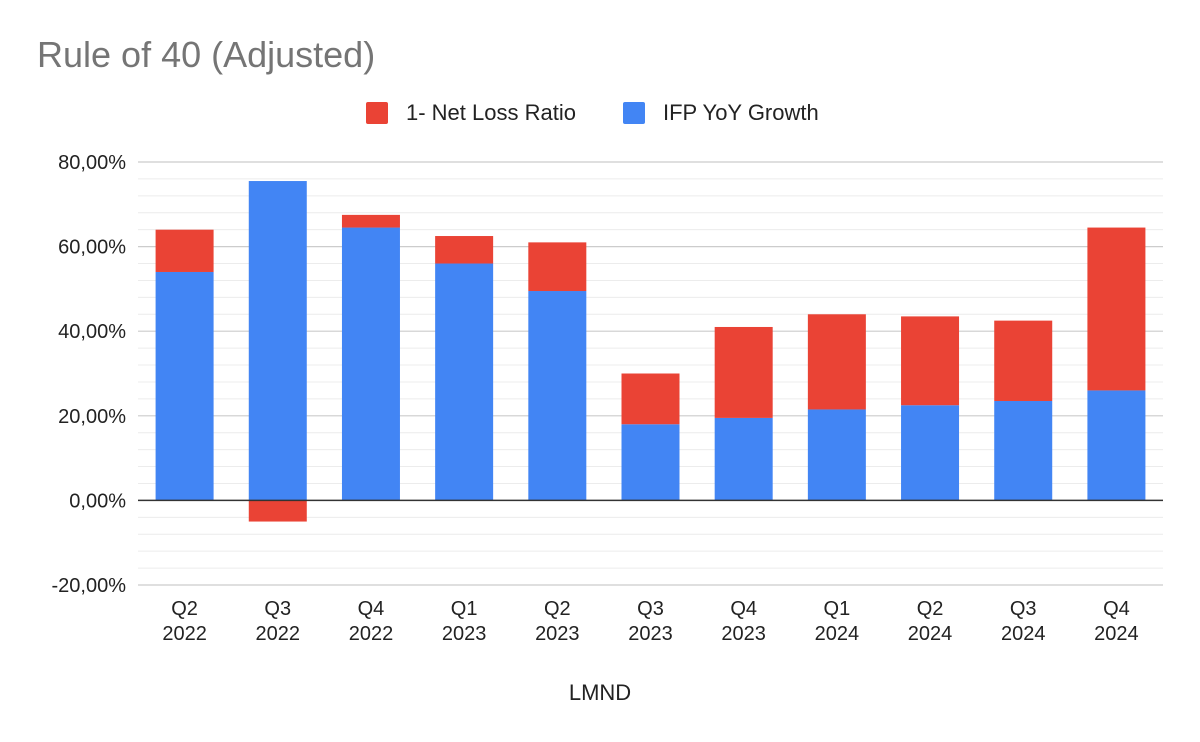 The image size is (1200, 742). Describe the element at coordinates (92, 332) in the screenshot. I see `y-tick-label: 40,00%` at that location.